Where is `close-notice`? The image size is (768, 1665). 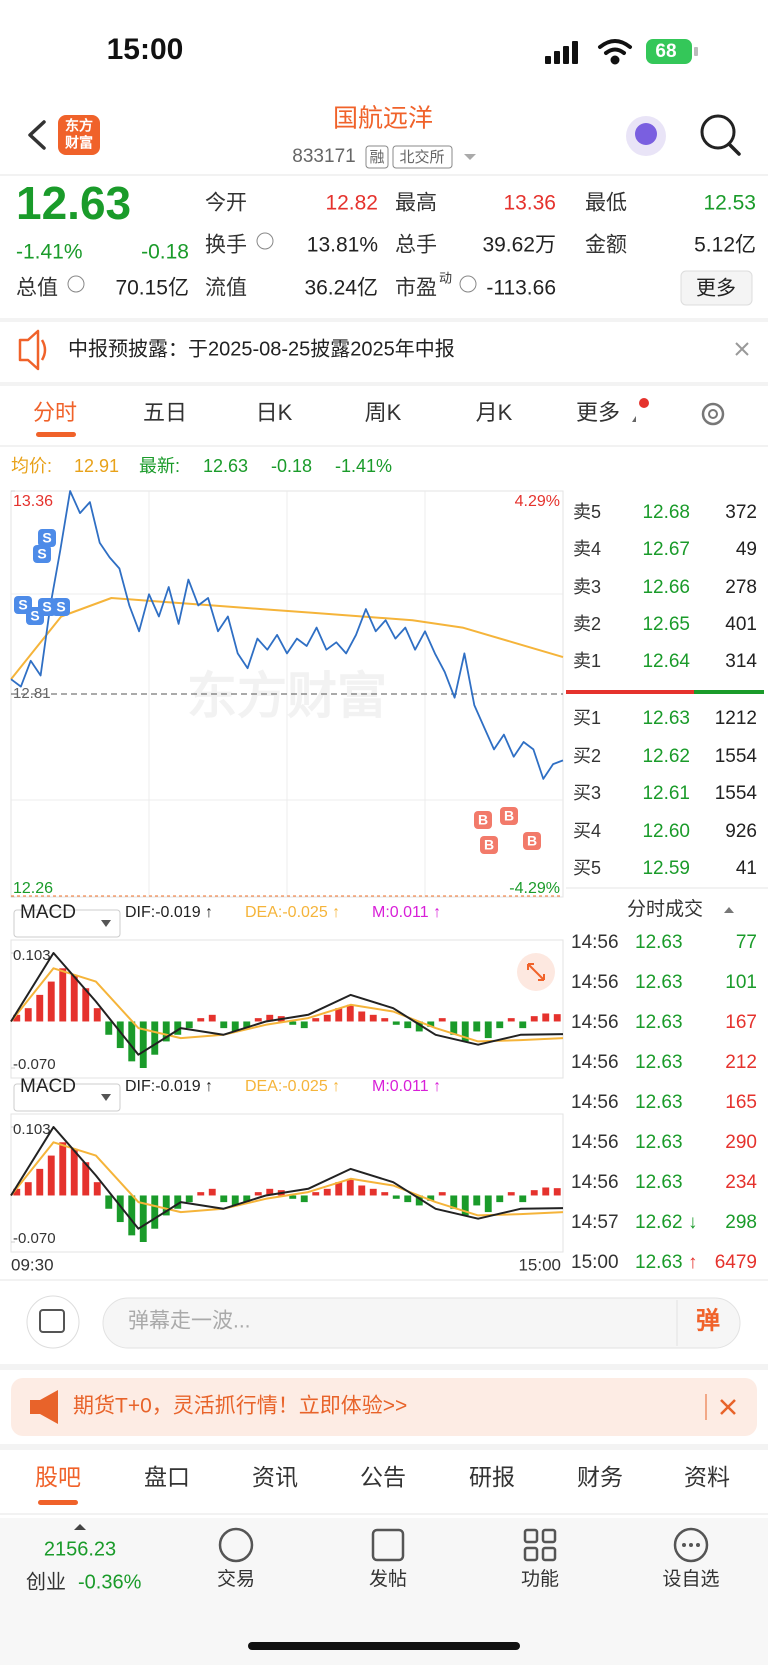
close-notice is located at coordinates (742, 349).